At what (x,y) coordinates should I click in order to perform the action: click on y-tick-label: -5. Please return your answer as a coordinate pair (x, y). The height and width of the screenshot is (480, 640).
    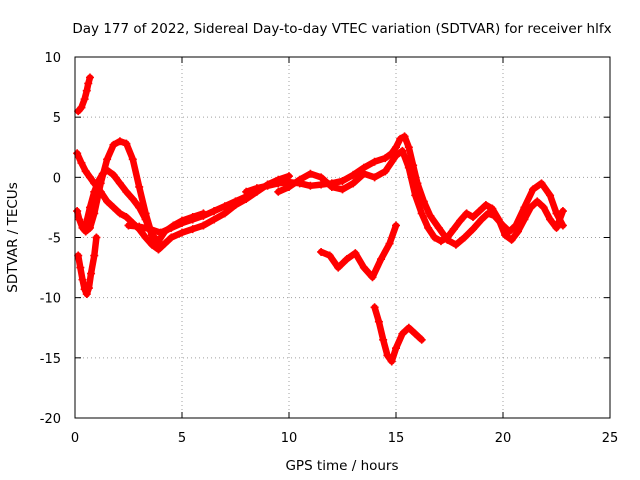
    Looking at the image, I should click on (54, 239).